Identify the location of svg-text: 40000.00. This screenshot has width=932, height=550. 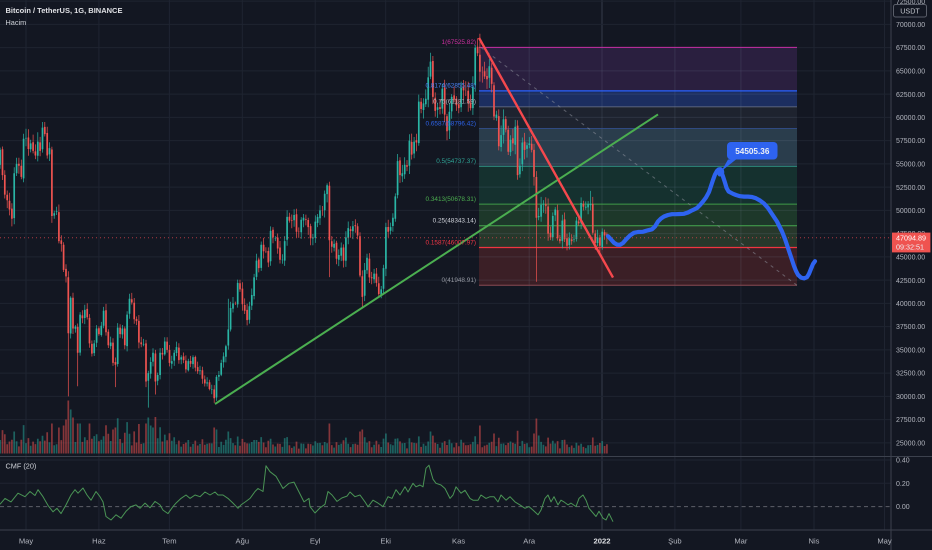
(910, 304).